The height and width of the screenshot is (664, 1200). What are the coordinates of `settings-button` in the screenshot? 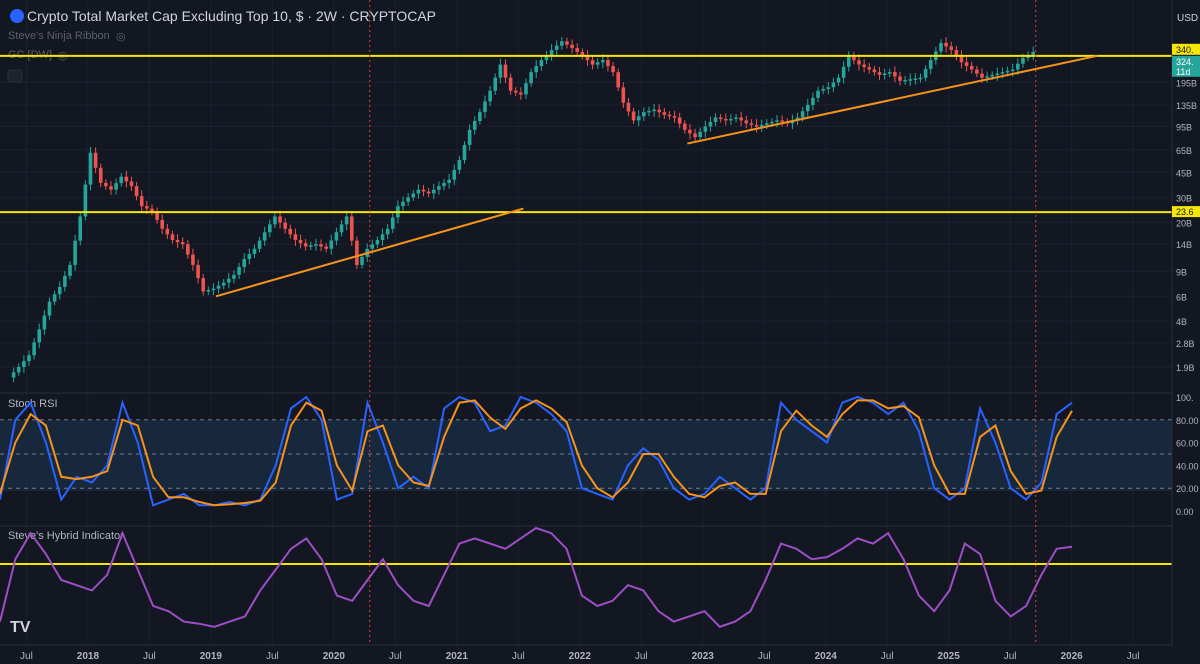 It's located at (15, 76).